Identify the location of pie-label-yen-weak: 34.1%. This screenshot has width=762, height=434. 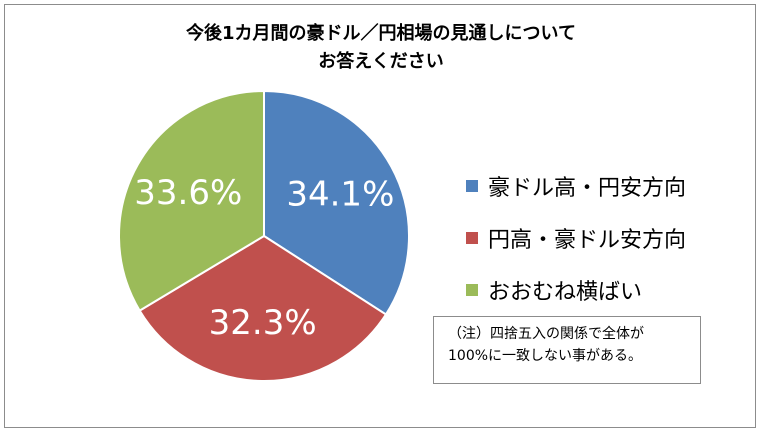
(340, 194).